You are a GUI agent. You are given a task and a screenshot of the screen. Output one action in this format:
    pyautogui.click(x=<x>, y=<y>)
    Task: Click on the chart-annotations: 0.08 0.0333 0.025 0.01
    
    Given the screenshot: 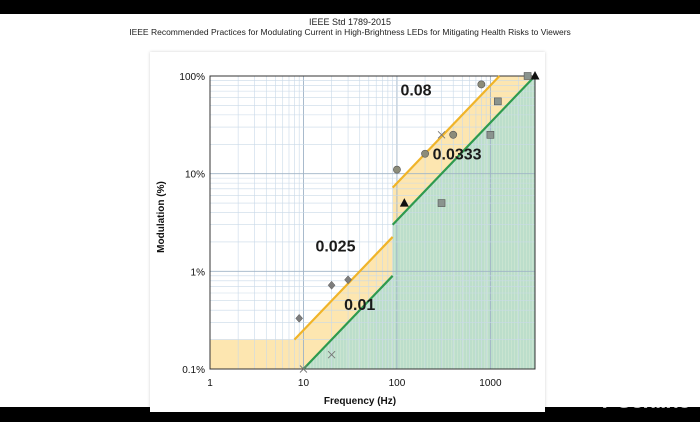 What is the action you would take?
    pyautogui.click(x=398, y=199)
    